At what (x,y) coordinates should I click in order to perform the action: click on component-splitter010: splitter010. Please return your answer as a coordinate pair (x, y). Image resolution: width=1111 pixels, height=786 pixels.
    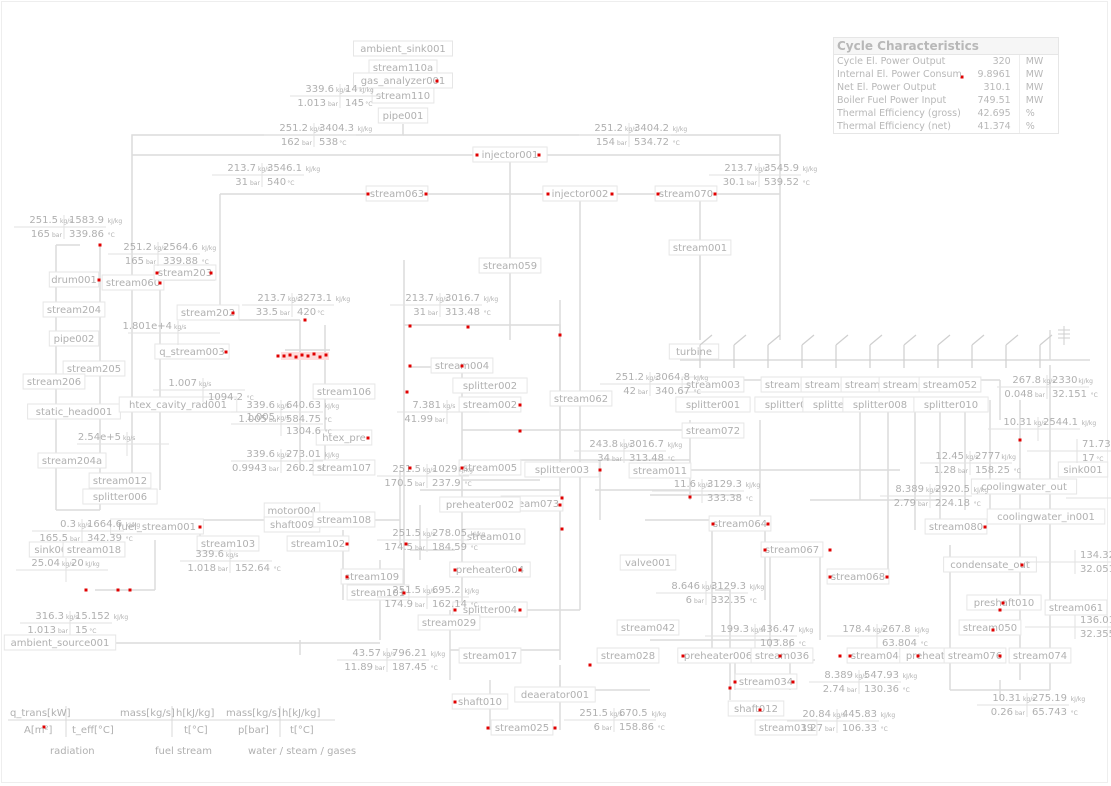
    Looking at the image, I should click on (951, 404).